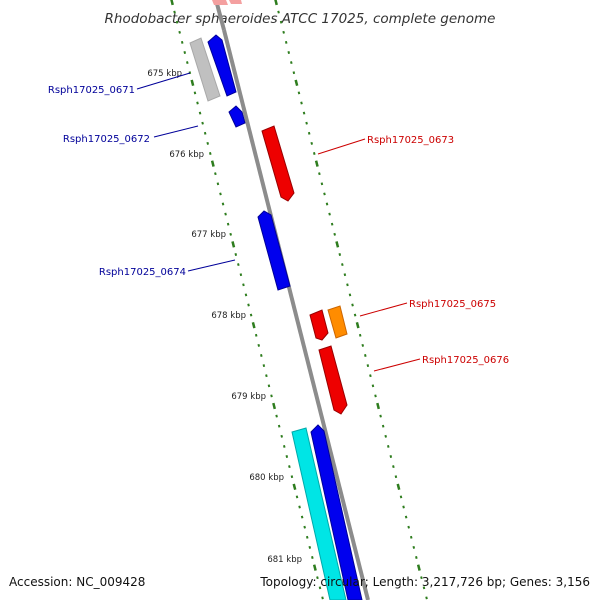 This screenshot has height=600, width=600. Describe the element at coordinates (205, 69) in the screenshot. I see `gene-feature-pseudo` at that location.